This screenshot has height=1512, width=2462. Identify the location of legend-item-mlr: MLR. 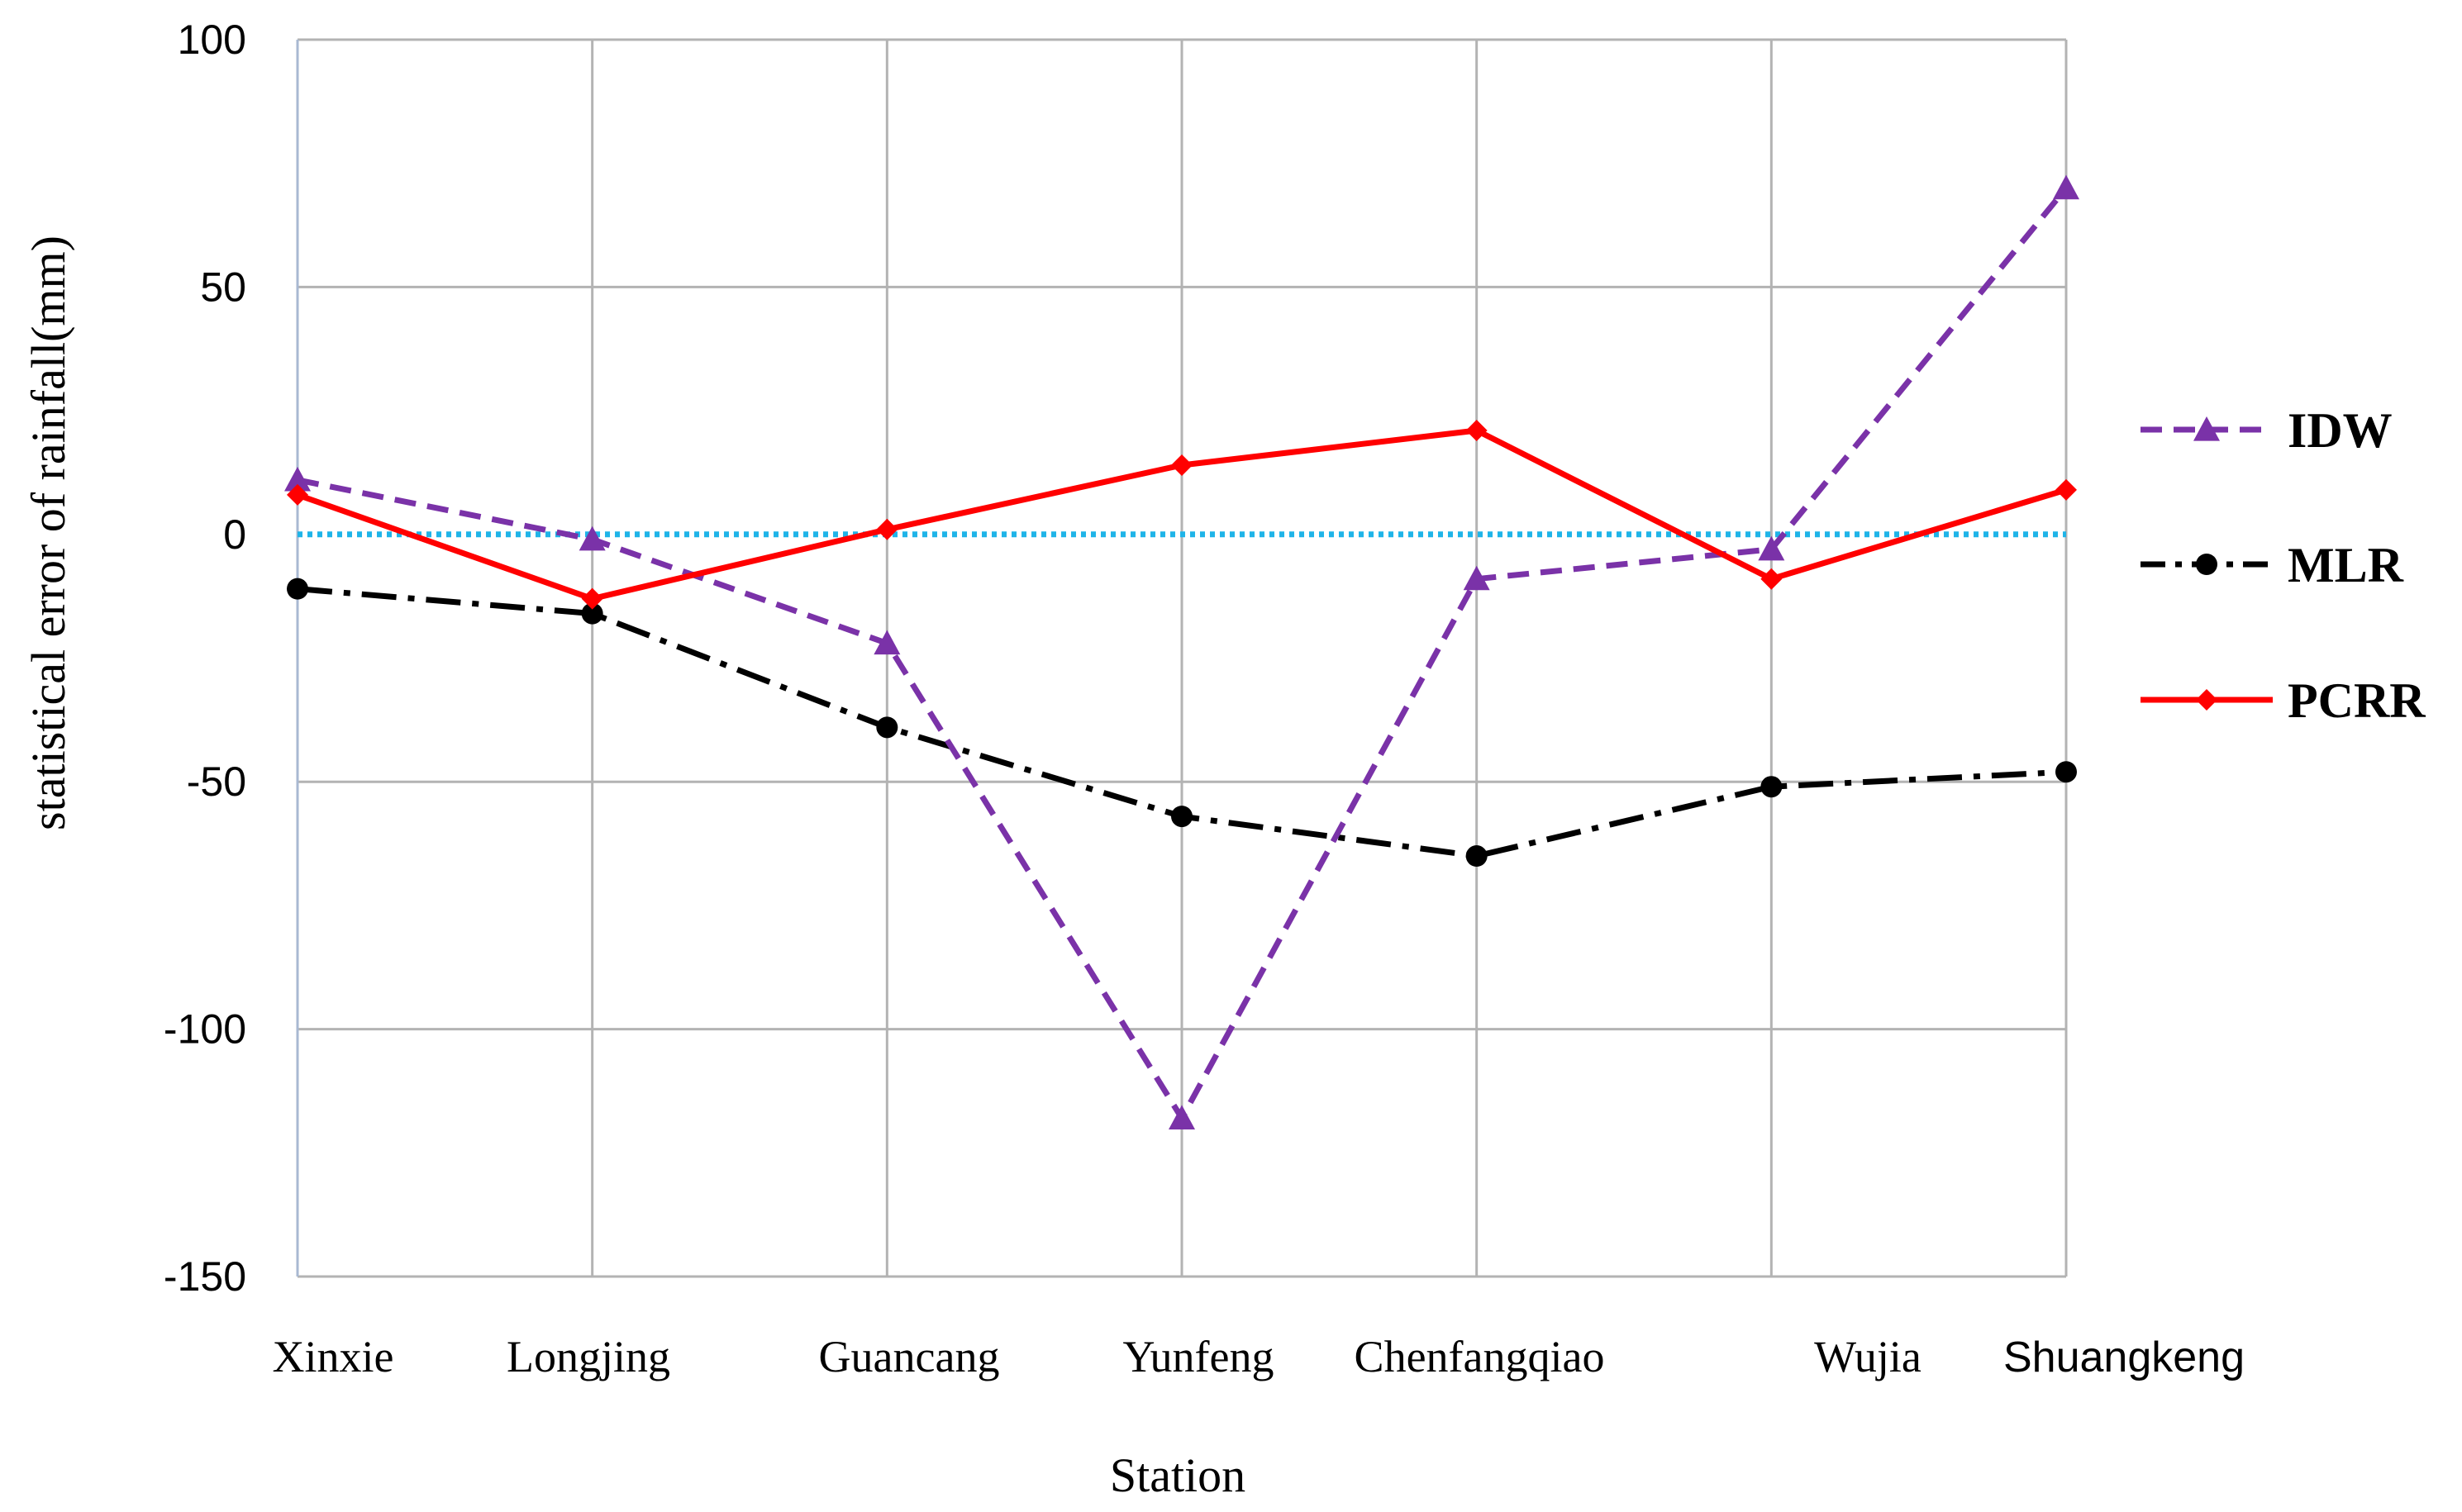
(2272, 565).